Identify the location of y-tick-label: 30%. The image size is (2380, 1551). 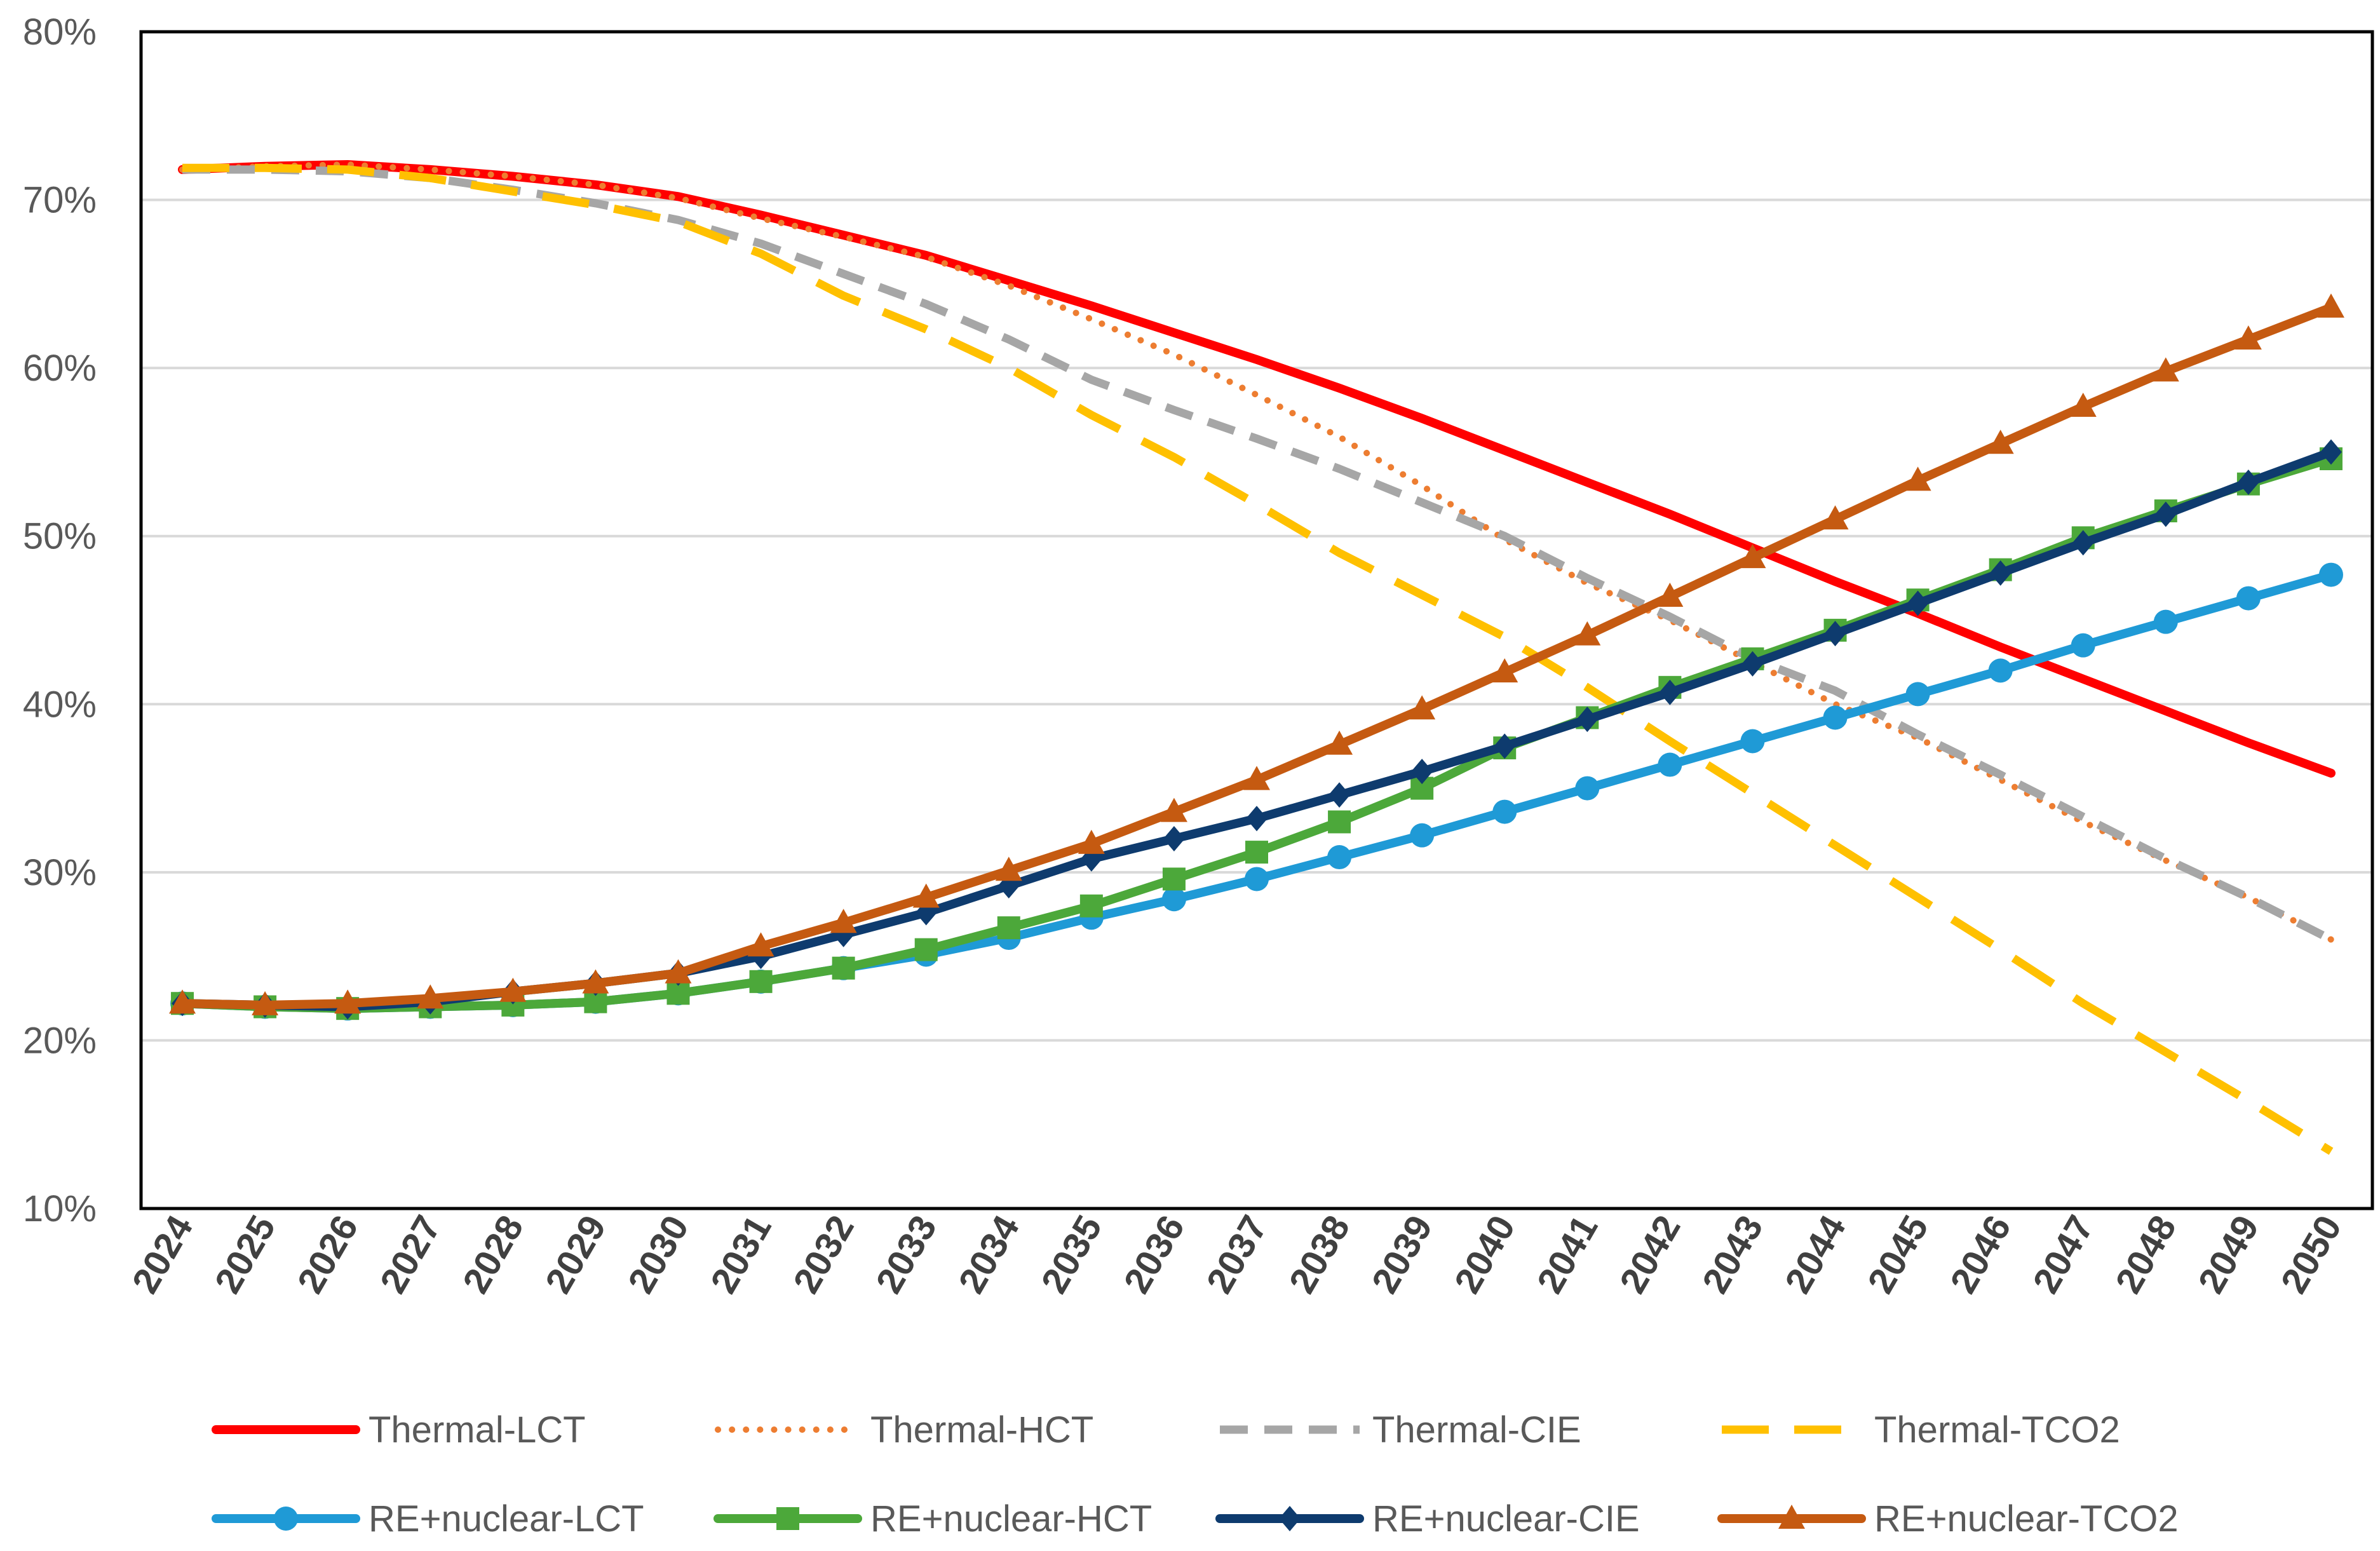
(60, 872).